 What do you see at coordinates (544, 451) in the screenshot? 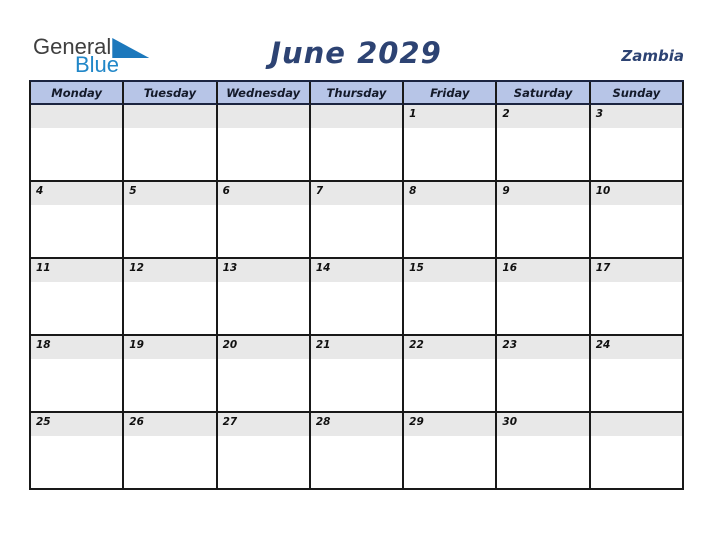
I see `calendar-cell: 30` at bounding box center [544, 451].